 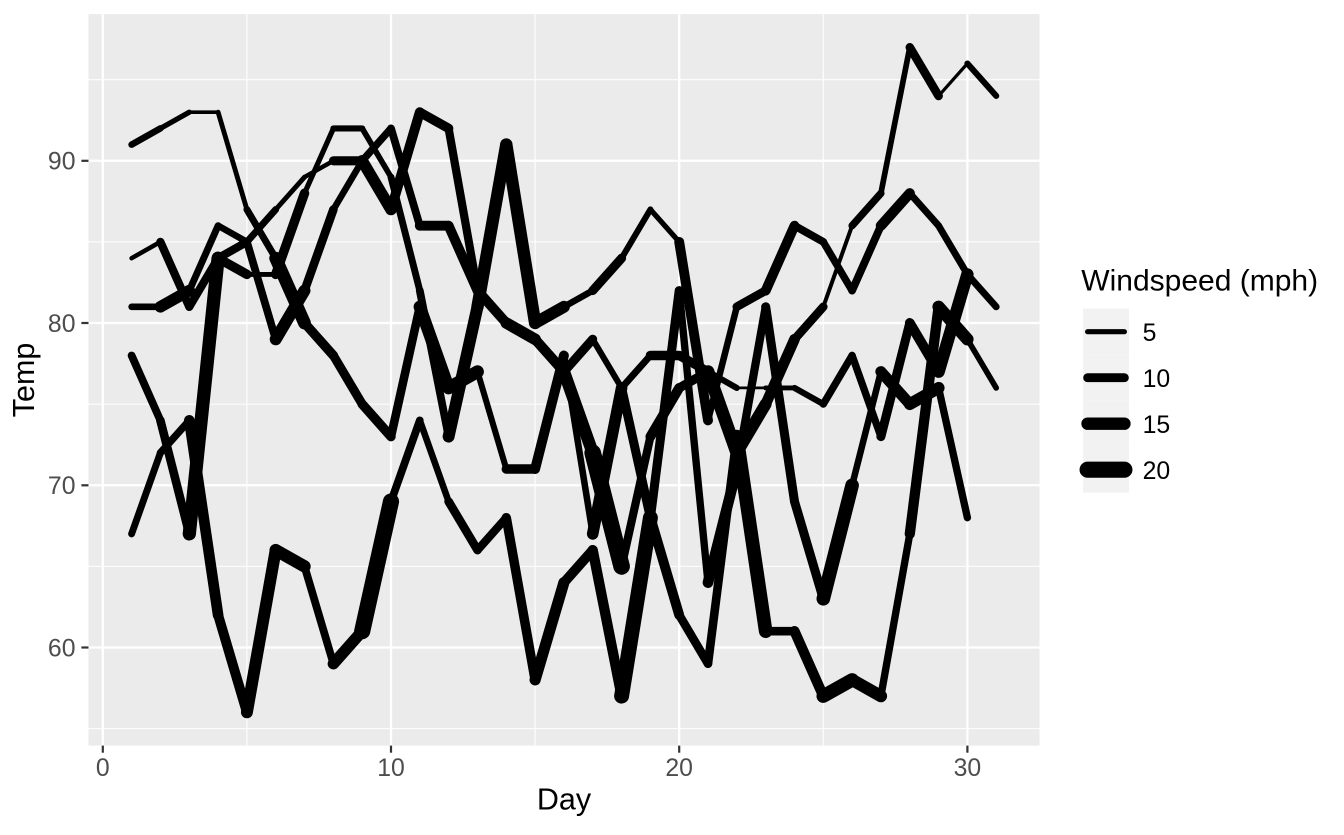 What do you see at coordinates (968, 768) in the screenshot?
I see `svg-text: 30` at bounding box center [968, 768].